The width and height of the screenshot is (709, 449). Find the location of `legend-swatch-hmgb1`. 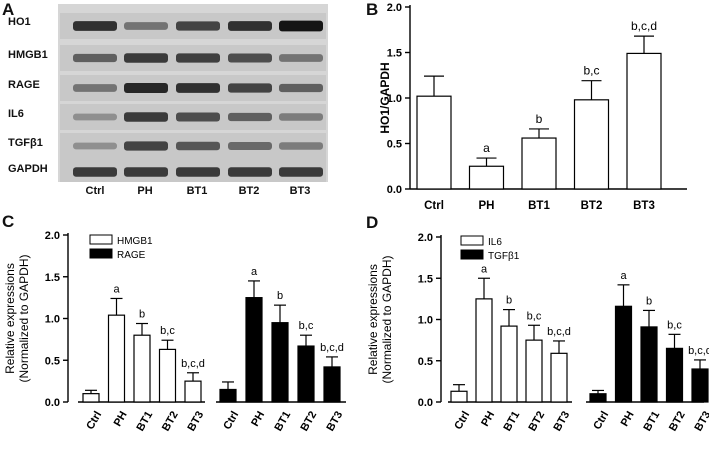

legend-swatch-hmgb1 is located at coordinates (101, 239).